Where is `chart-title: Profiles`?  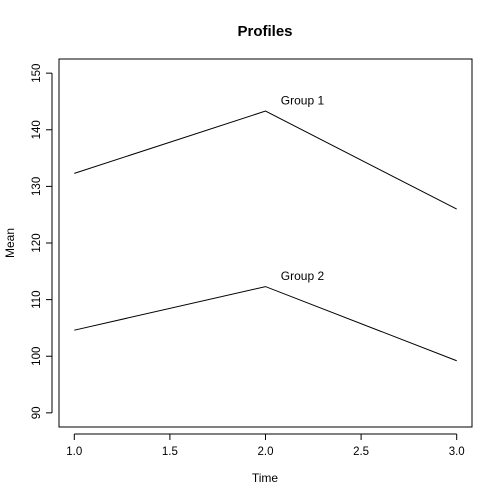
chart-title: Profiles is located at coordinates (264, 31).